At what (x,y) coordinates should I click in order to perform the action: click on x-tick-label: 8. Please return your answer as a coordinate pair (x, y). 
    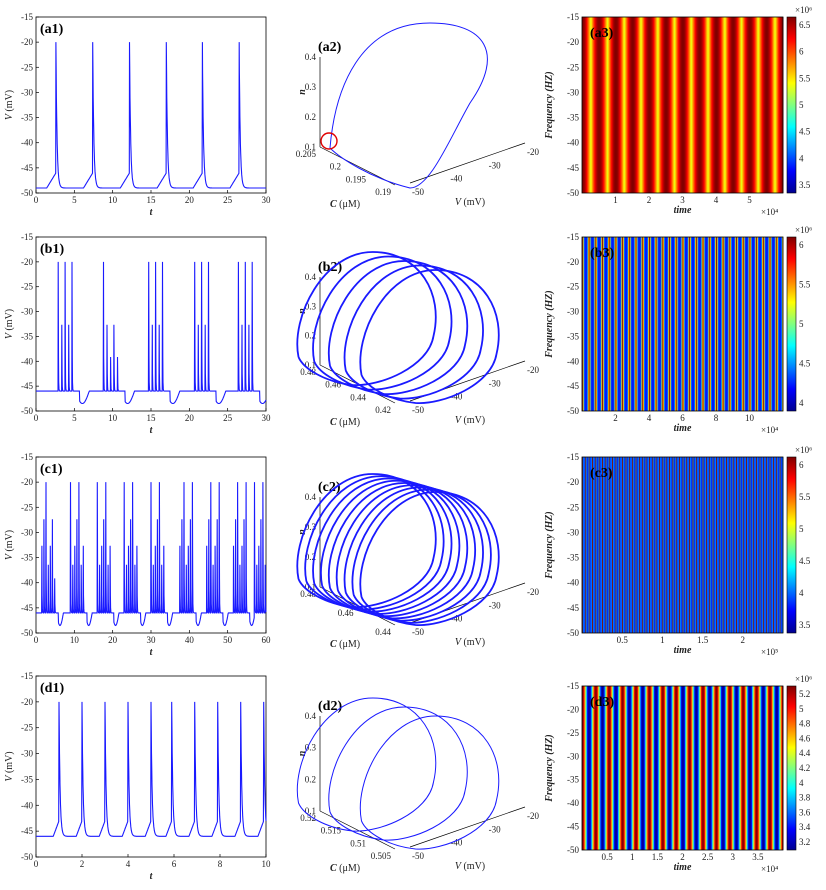
    Looking at the image, I should click on (716, 418).